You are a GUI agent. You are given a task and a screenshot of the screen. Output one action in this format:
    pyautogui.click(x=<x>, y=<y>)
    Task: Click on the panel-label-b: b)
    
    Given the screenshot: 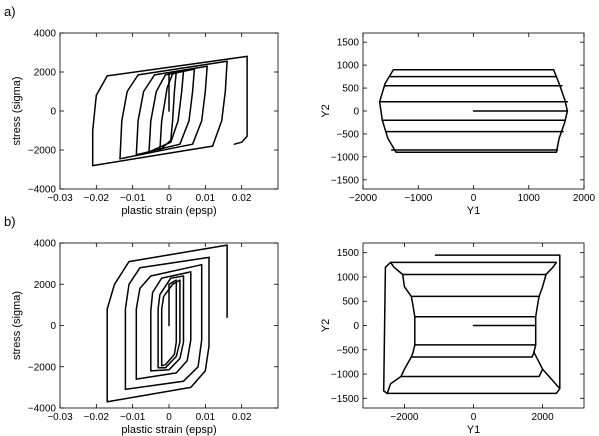 What is the action you would take?
    pyautogui.click(x=10, y=221)
    